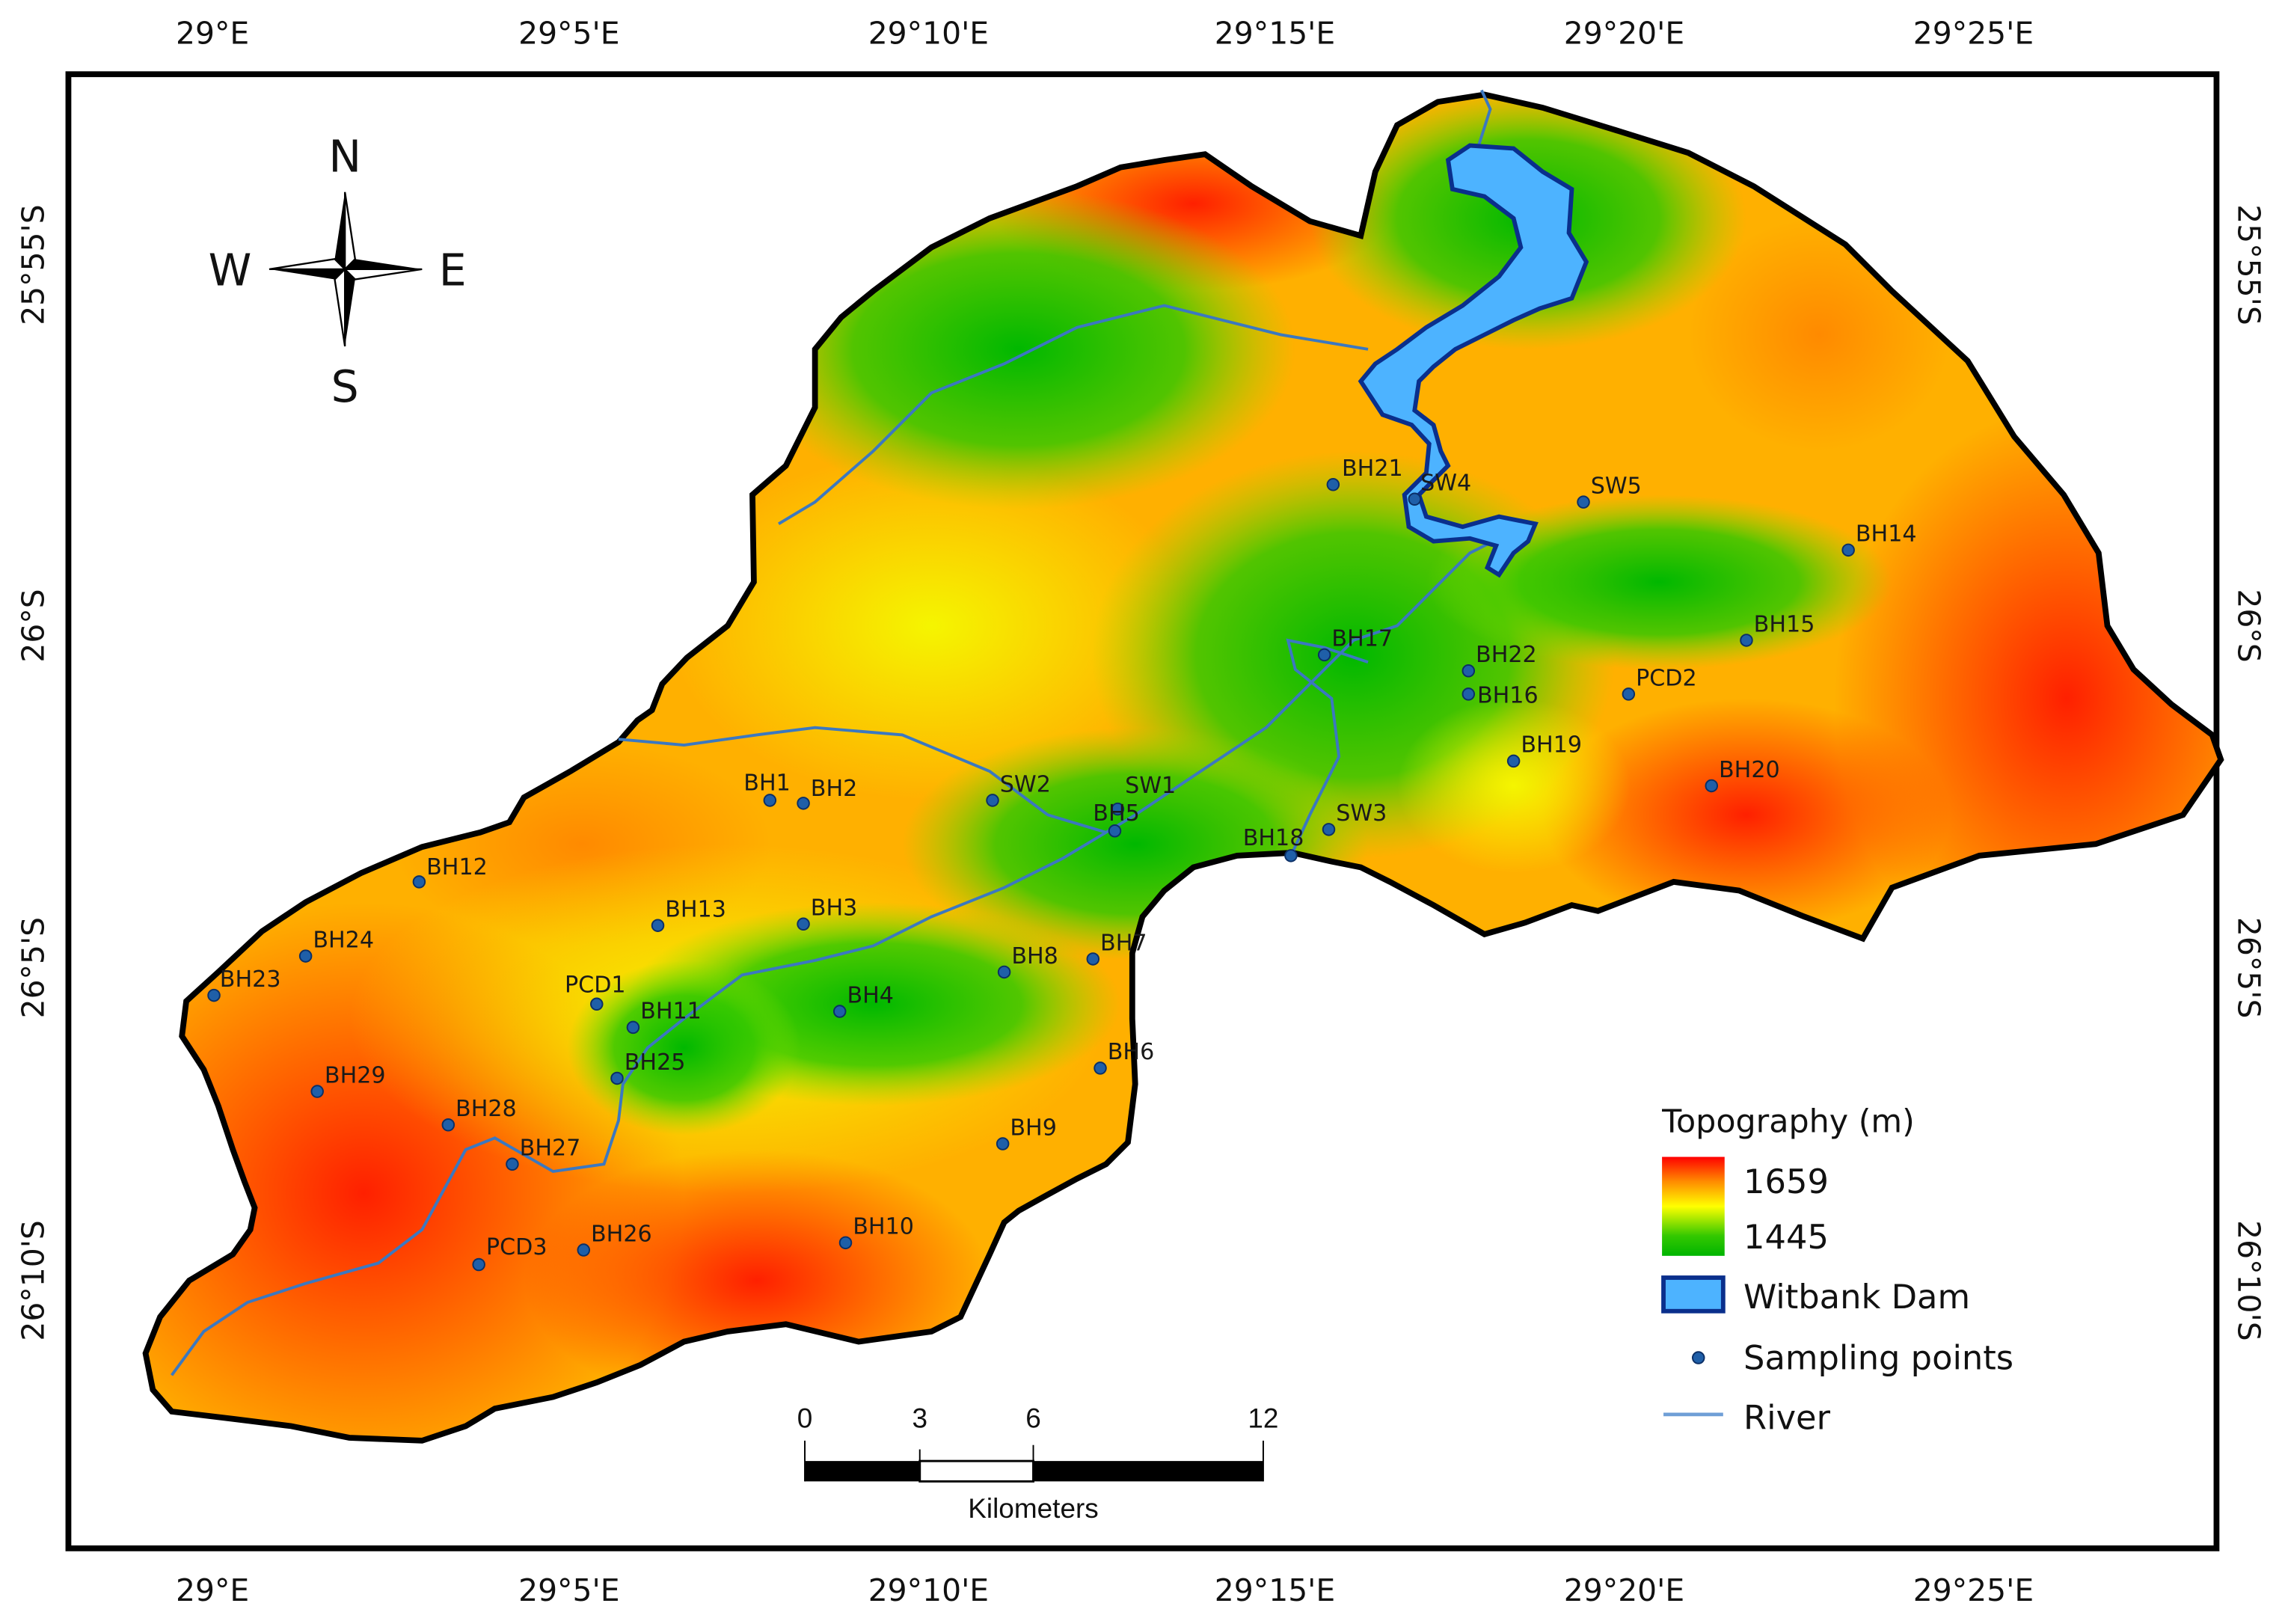  Describe the element at coordinates (2249, 1280) in the screenshot. I see `right-axis-label: 26°10'S` at that location.